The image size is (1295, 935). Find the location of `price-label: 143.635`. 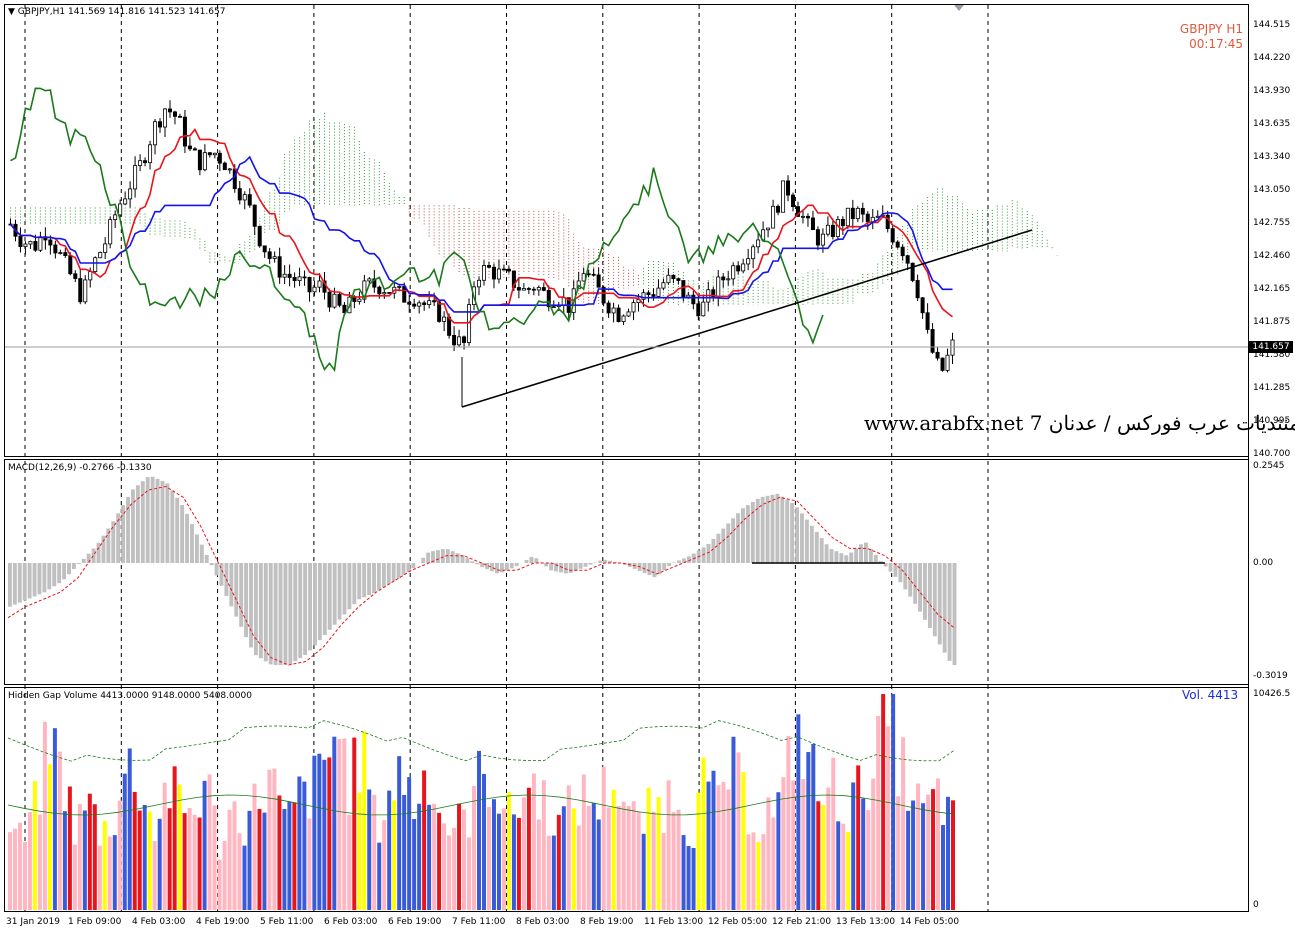

price-label: 143.635 is located at coordinates (1272, 124).